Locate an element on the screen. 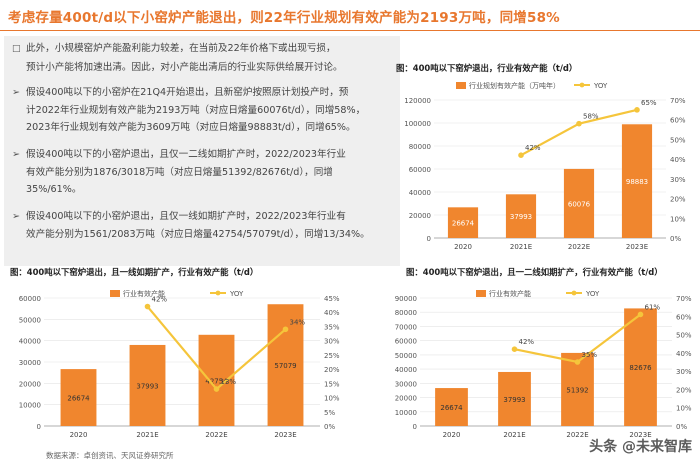 The width and height of the screenshot is (700, 467). bullet-text: 假设400吨以下的小窑炉退出，且仅一二线如期扩产时，2022/2023年行业 is located at coordinates (186, 154).